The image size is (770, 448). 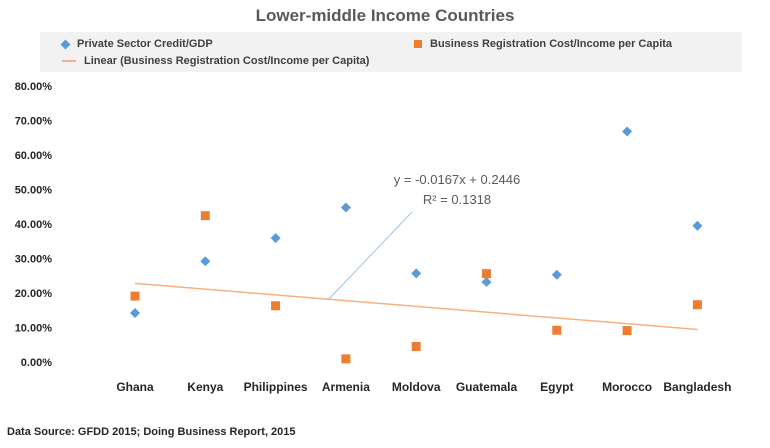 I want to click on x-category-label: Bangladesh, so click(x=697, y=387).